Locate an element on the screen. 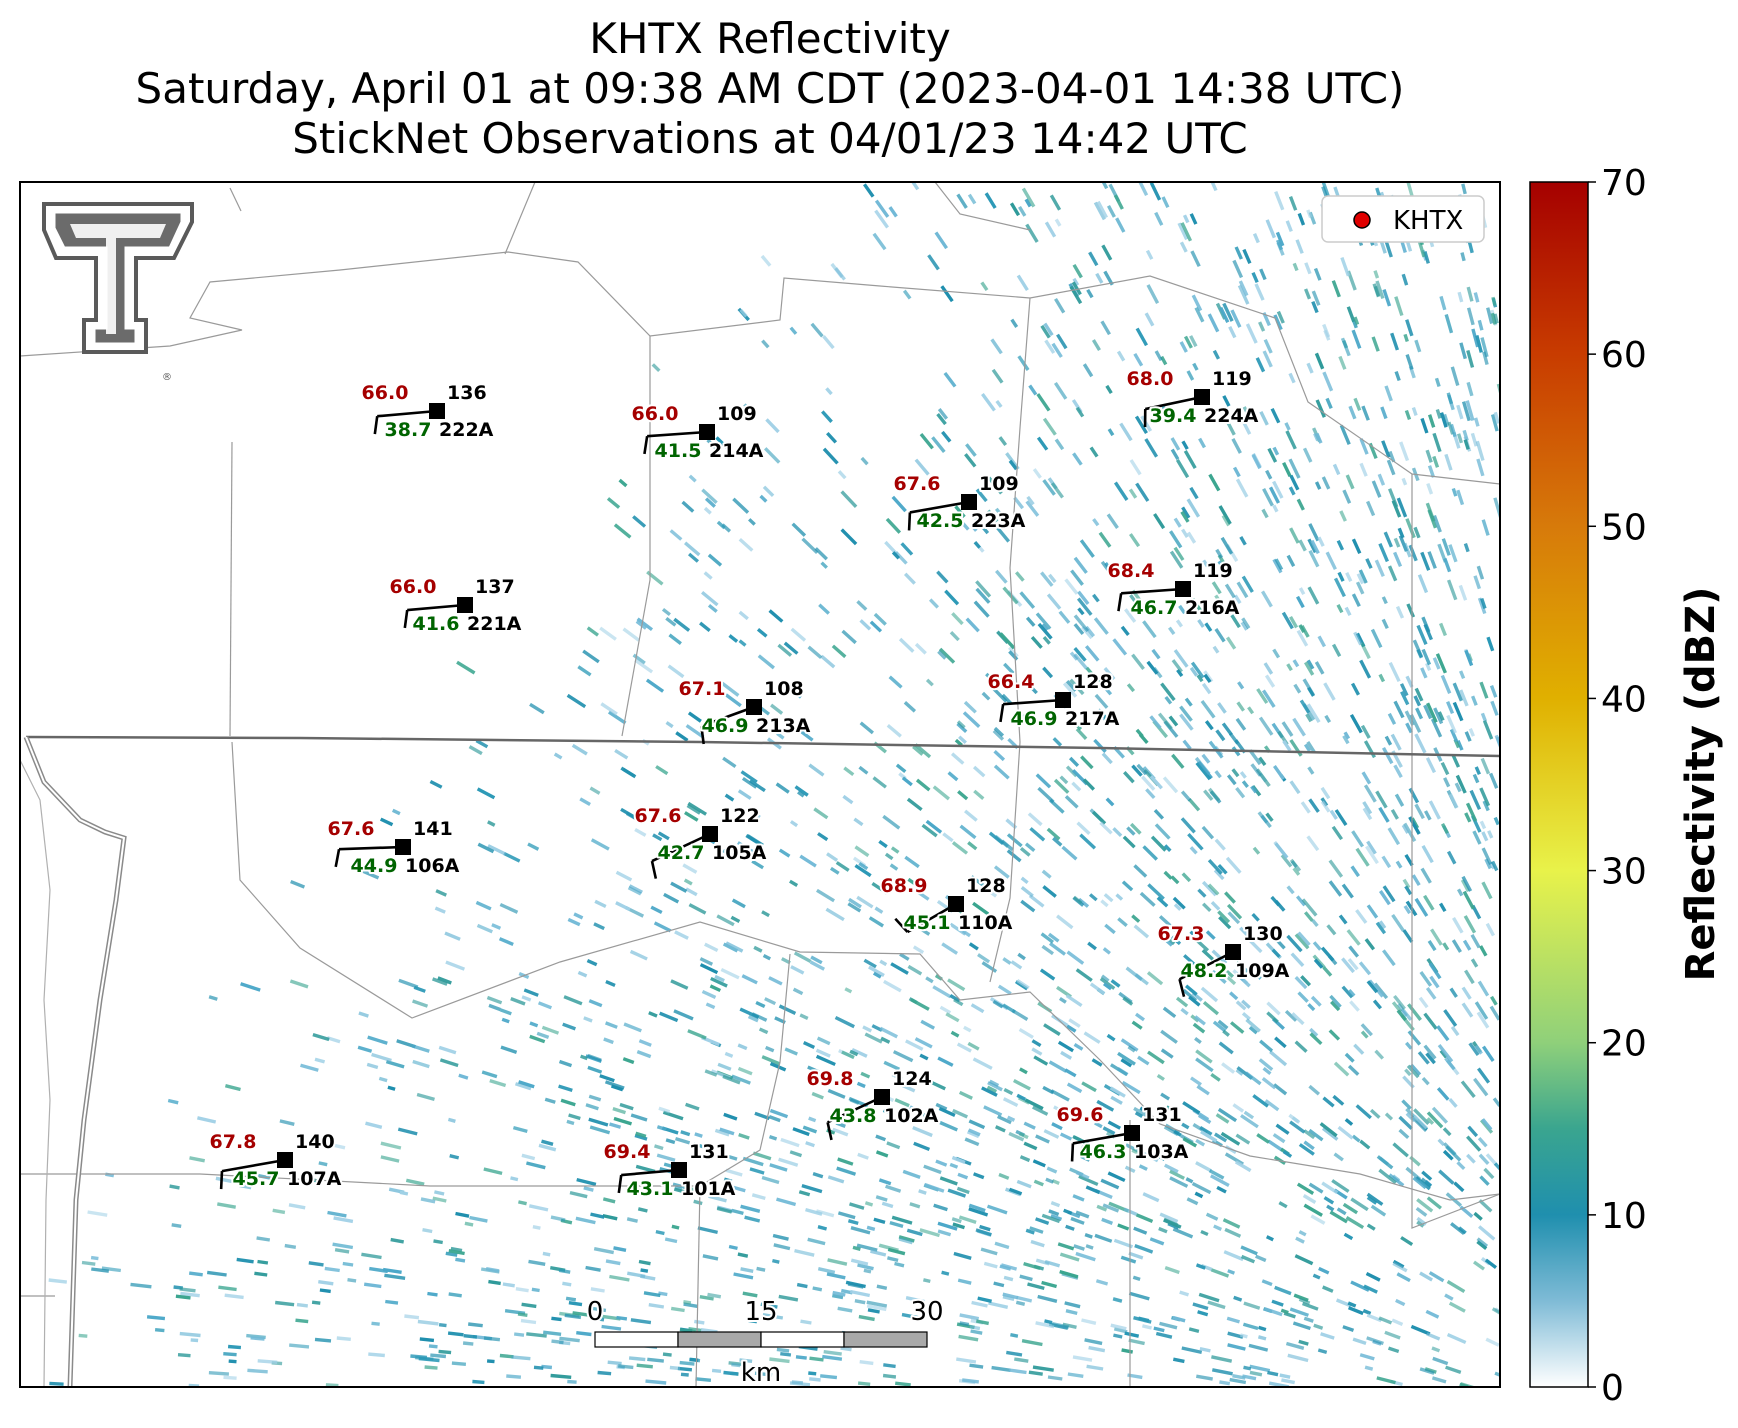 This screenshot has height=1428, width=1738. station-value: 136 is located at coordinates (467, 393).